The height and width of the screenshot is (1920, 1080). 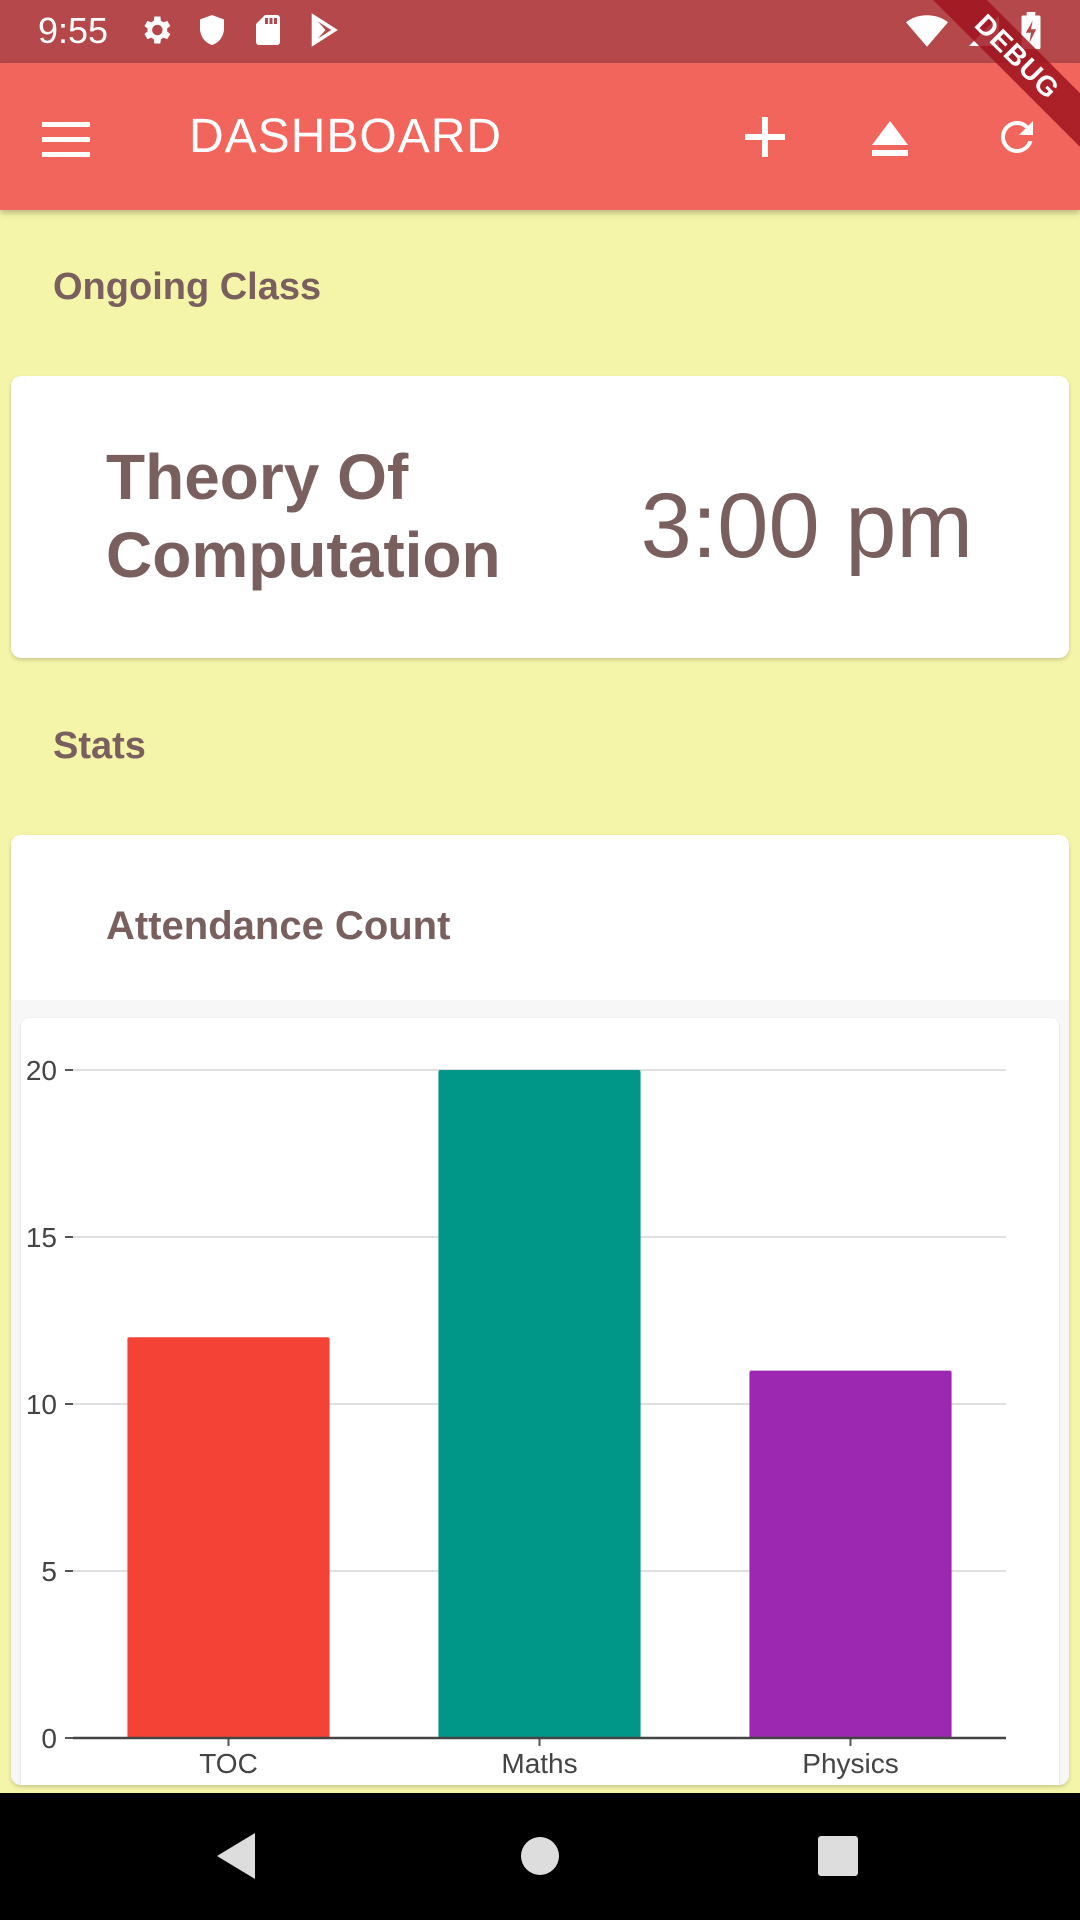 I want to click on play-store-icon, so click(x=324, y=30).